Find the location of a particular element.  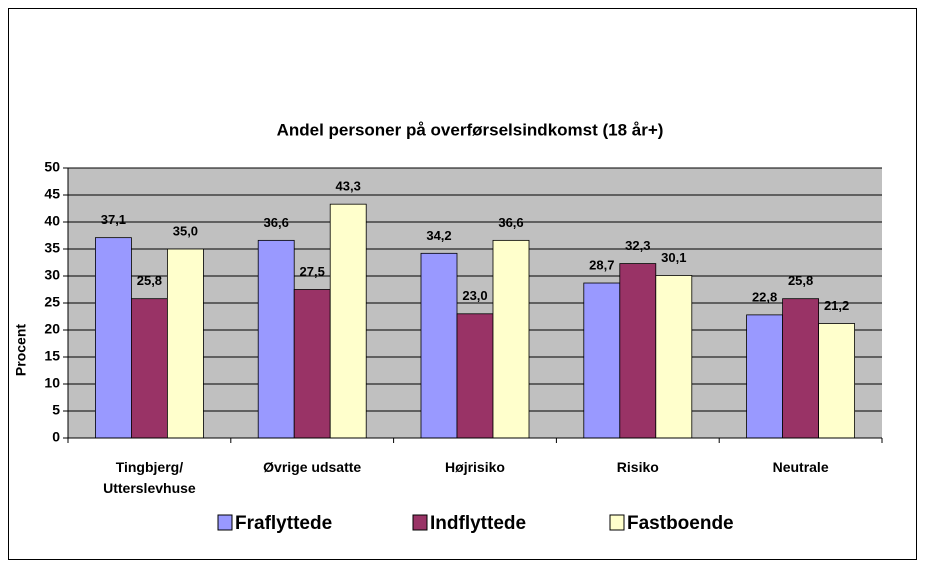

value-label: 27,5 is located at coordinates (312, 271).